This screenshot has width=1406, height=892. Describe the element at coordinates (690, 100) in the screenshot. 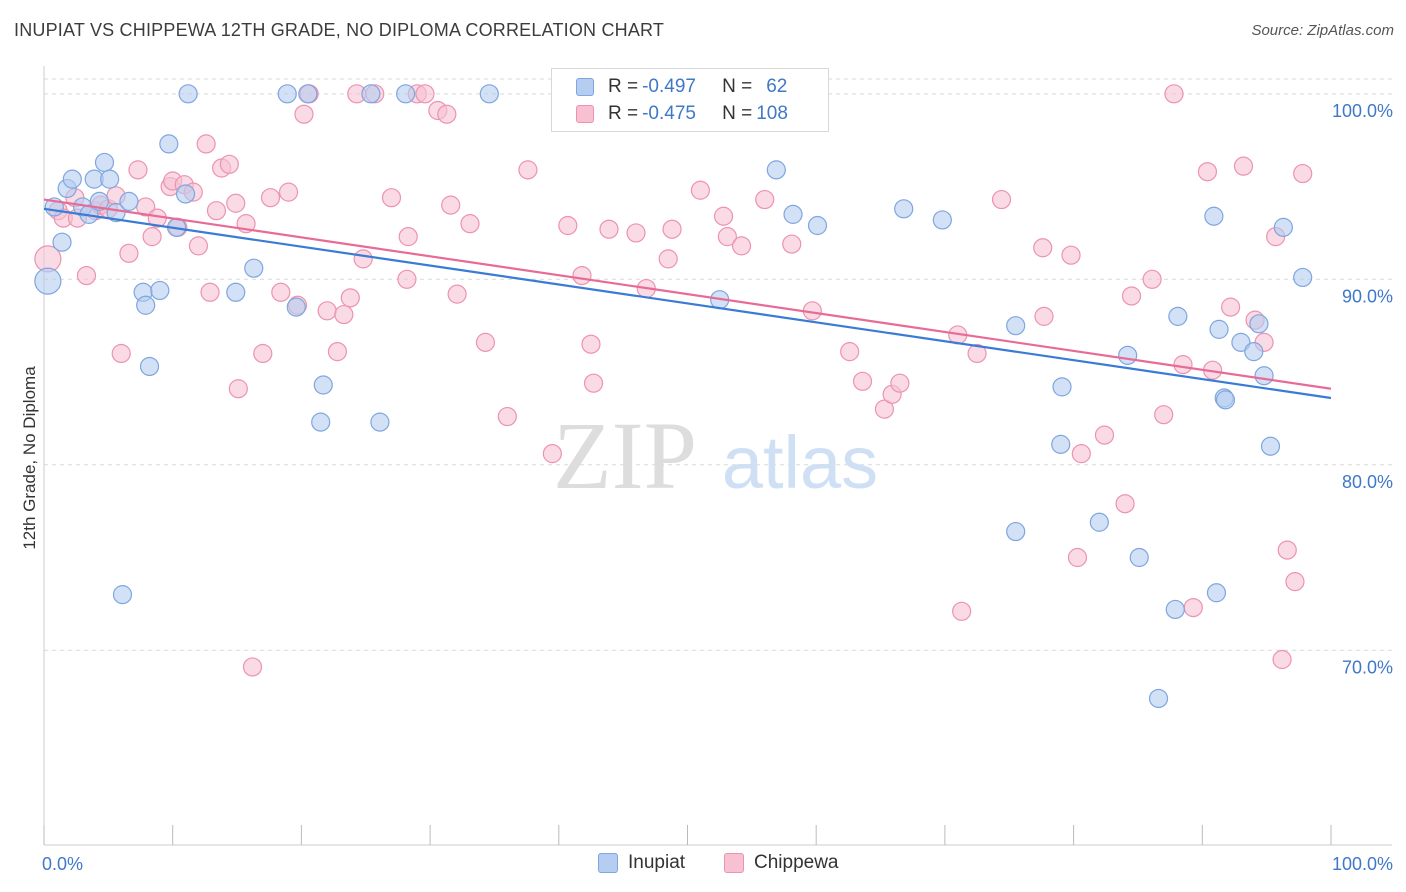

I see `correlation-legend: R = -0.497 N = 62 R = -0.475 N = 108` at that location.